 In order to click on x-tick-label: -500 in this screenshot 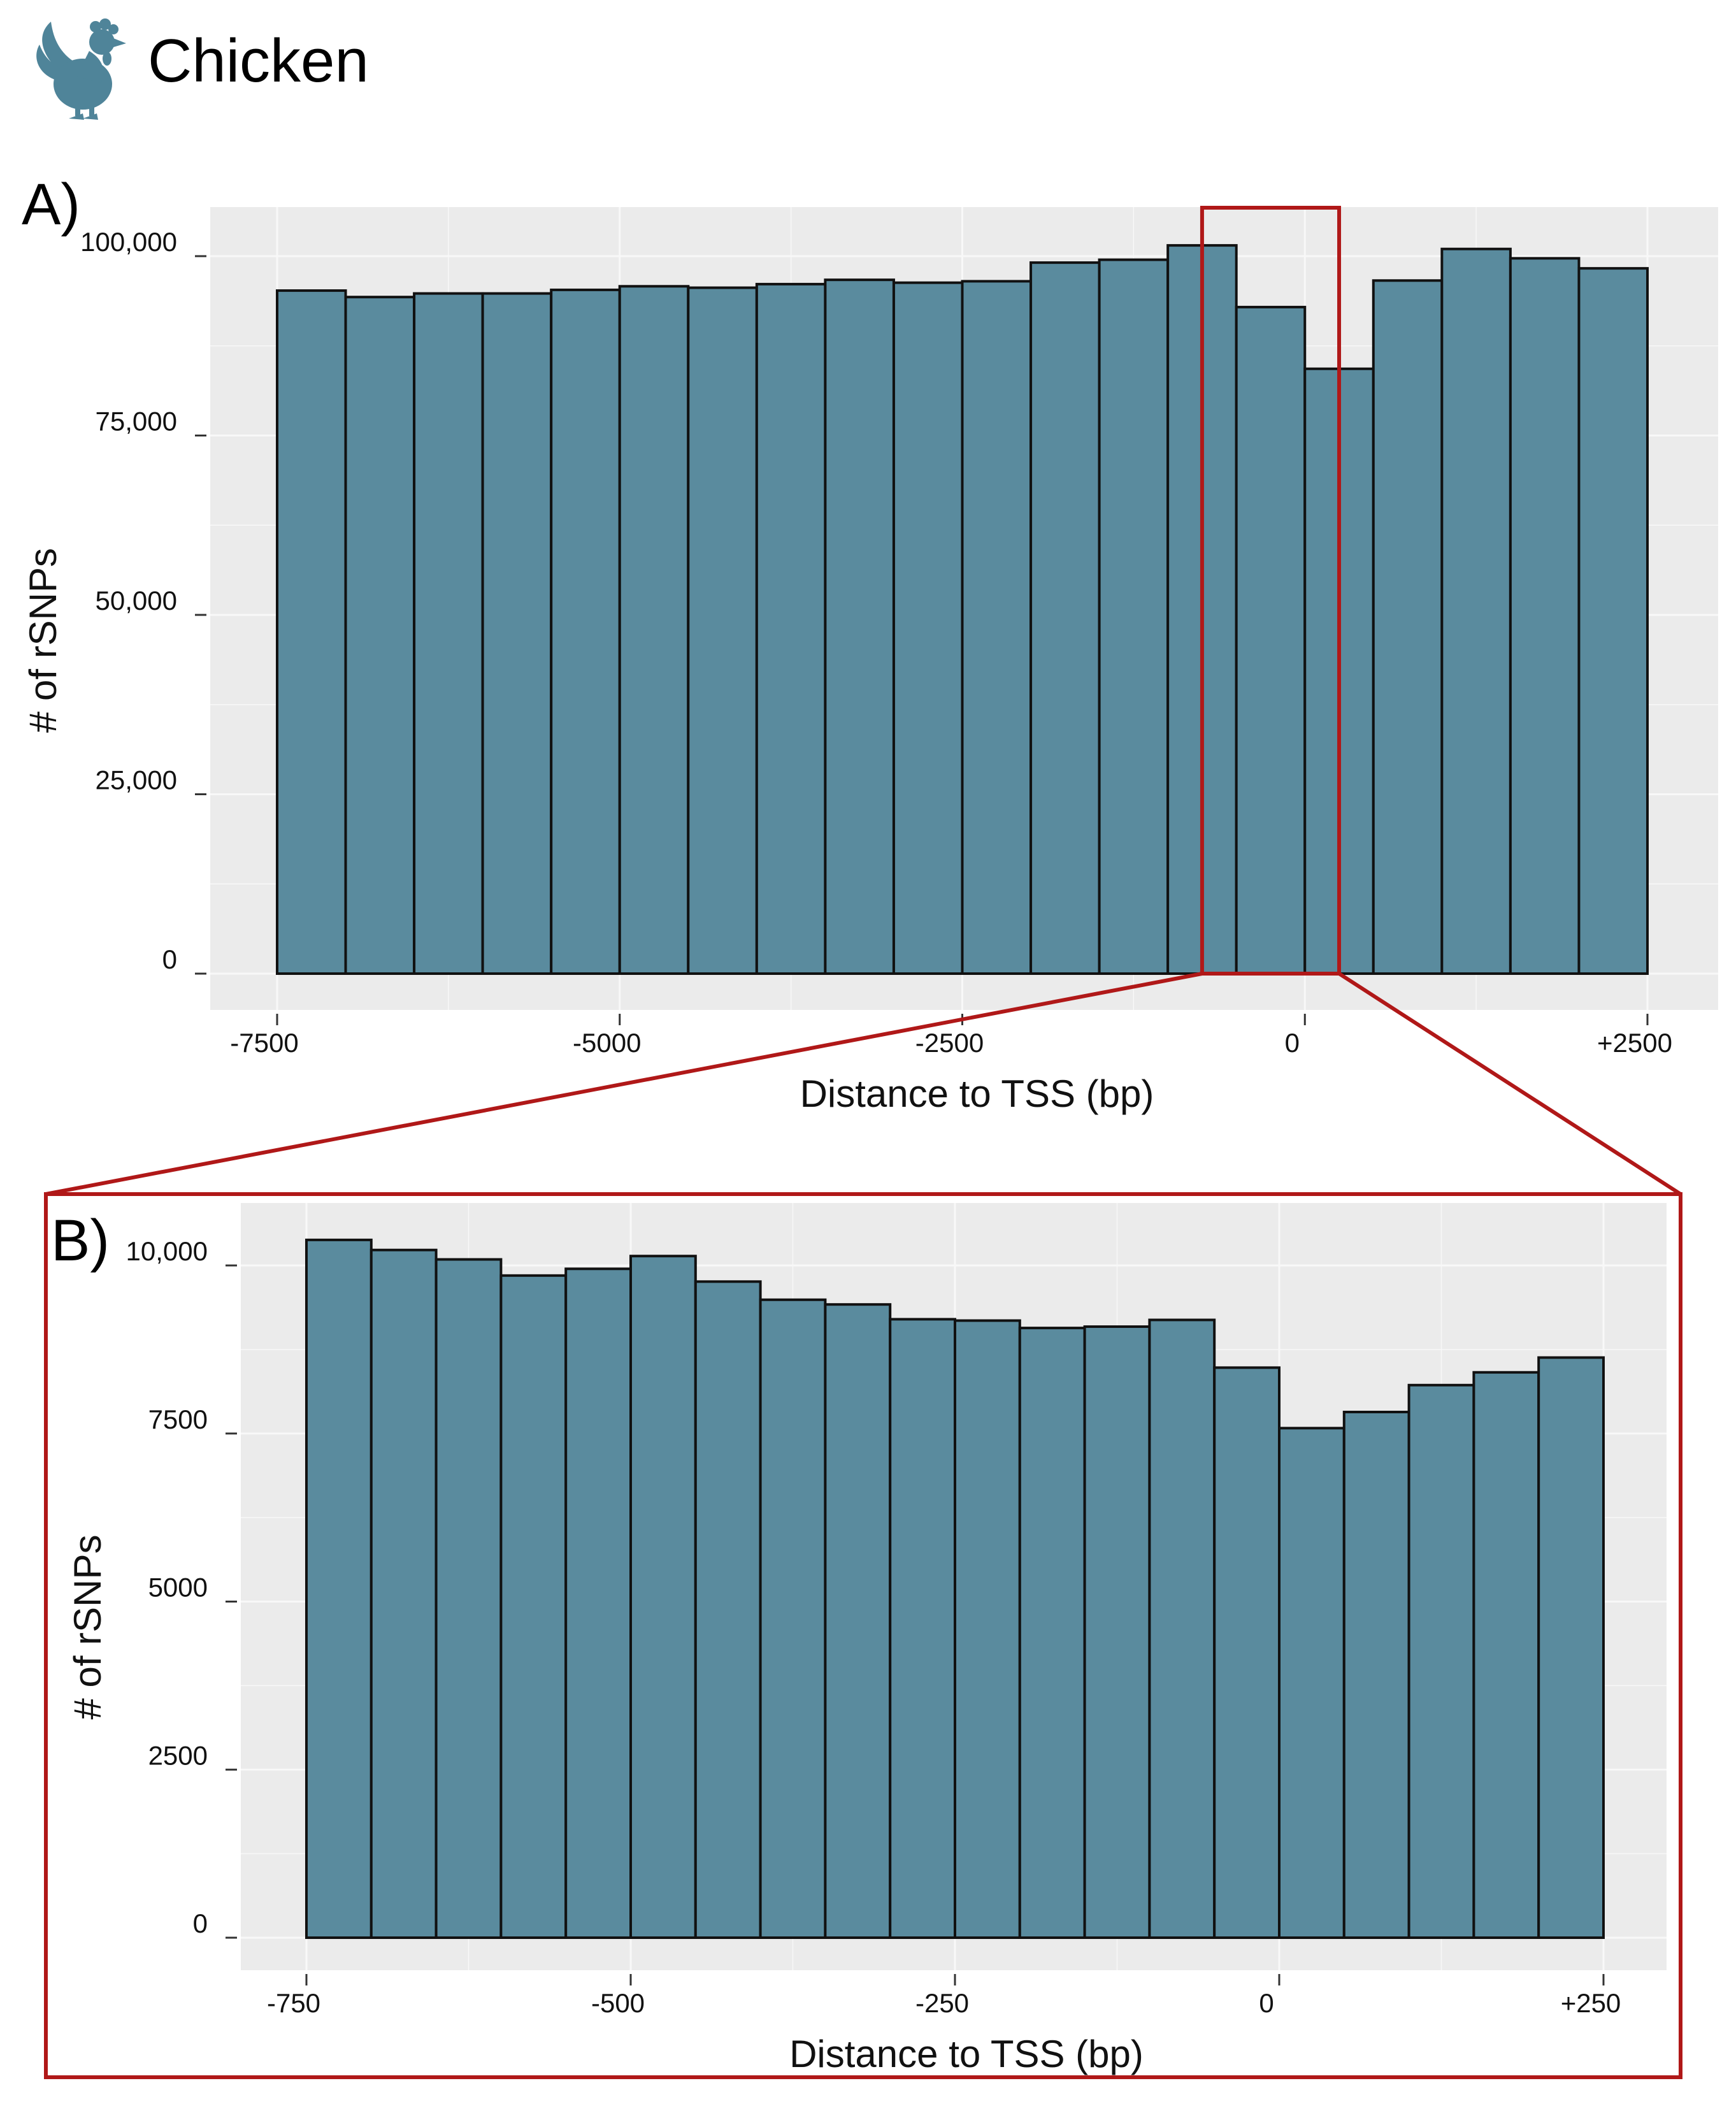, I will do `click(618, 2003)`.